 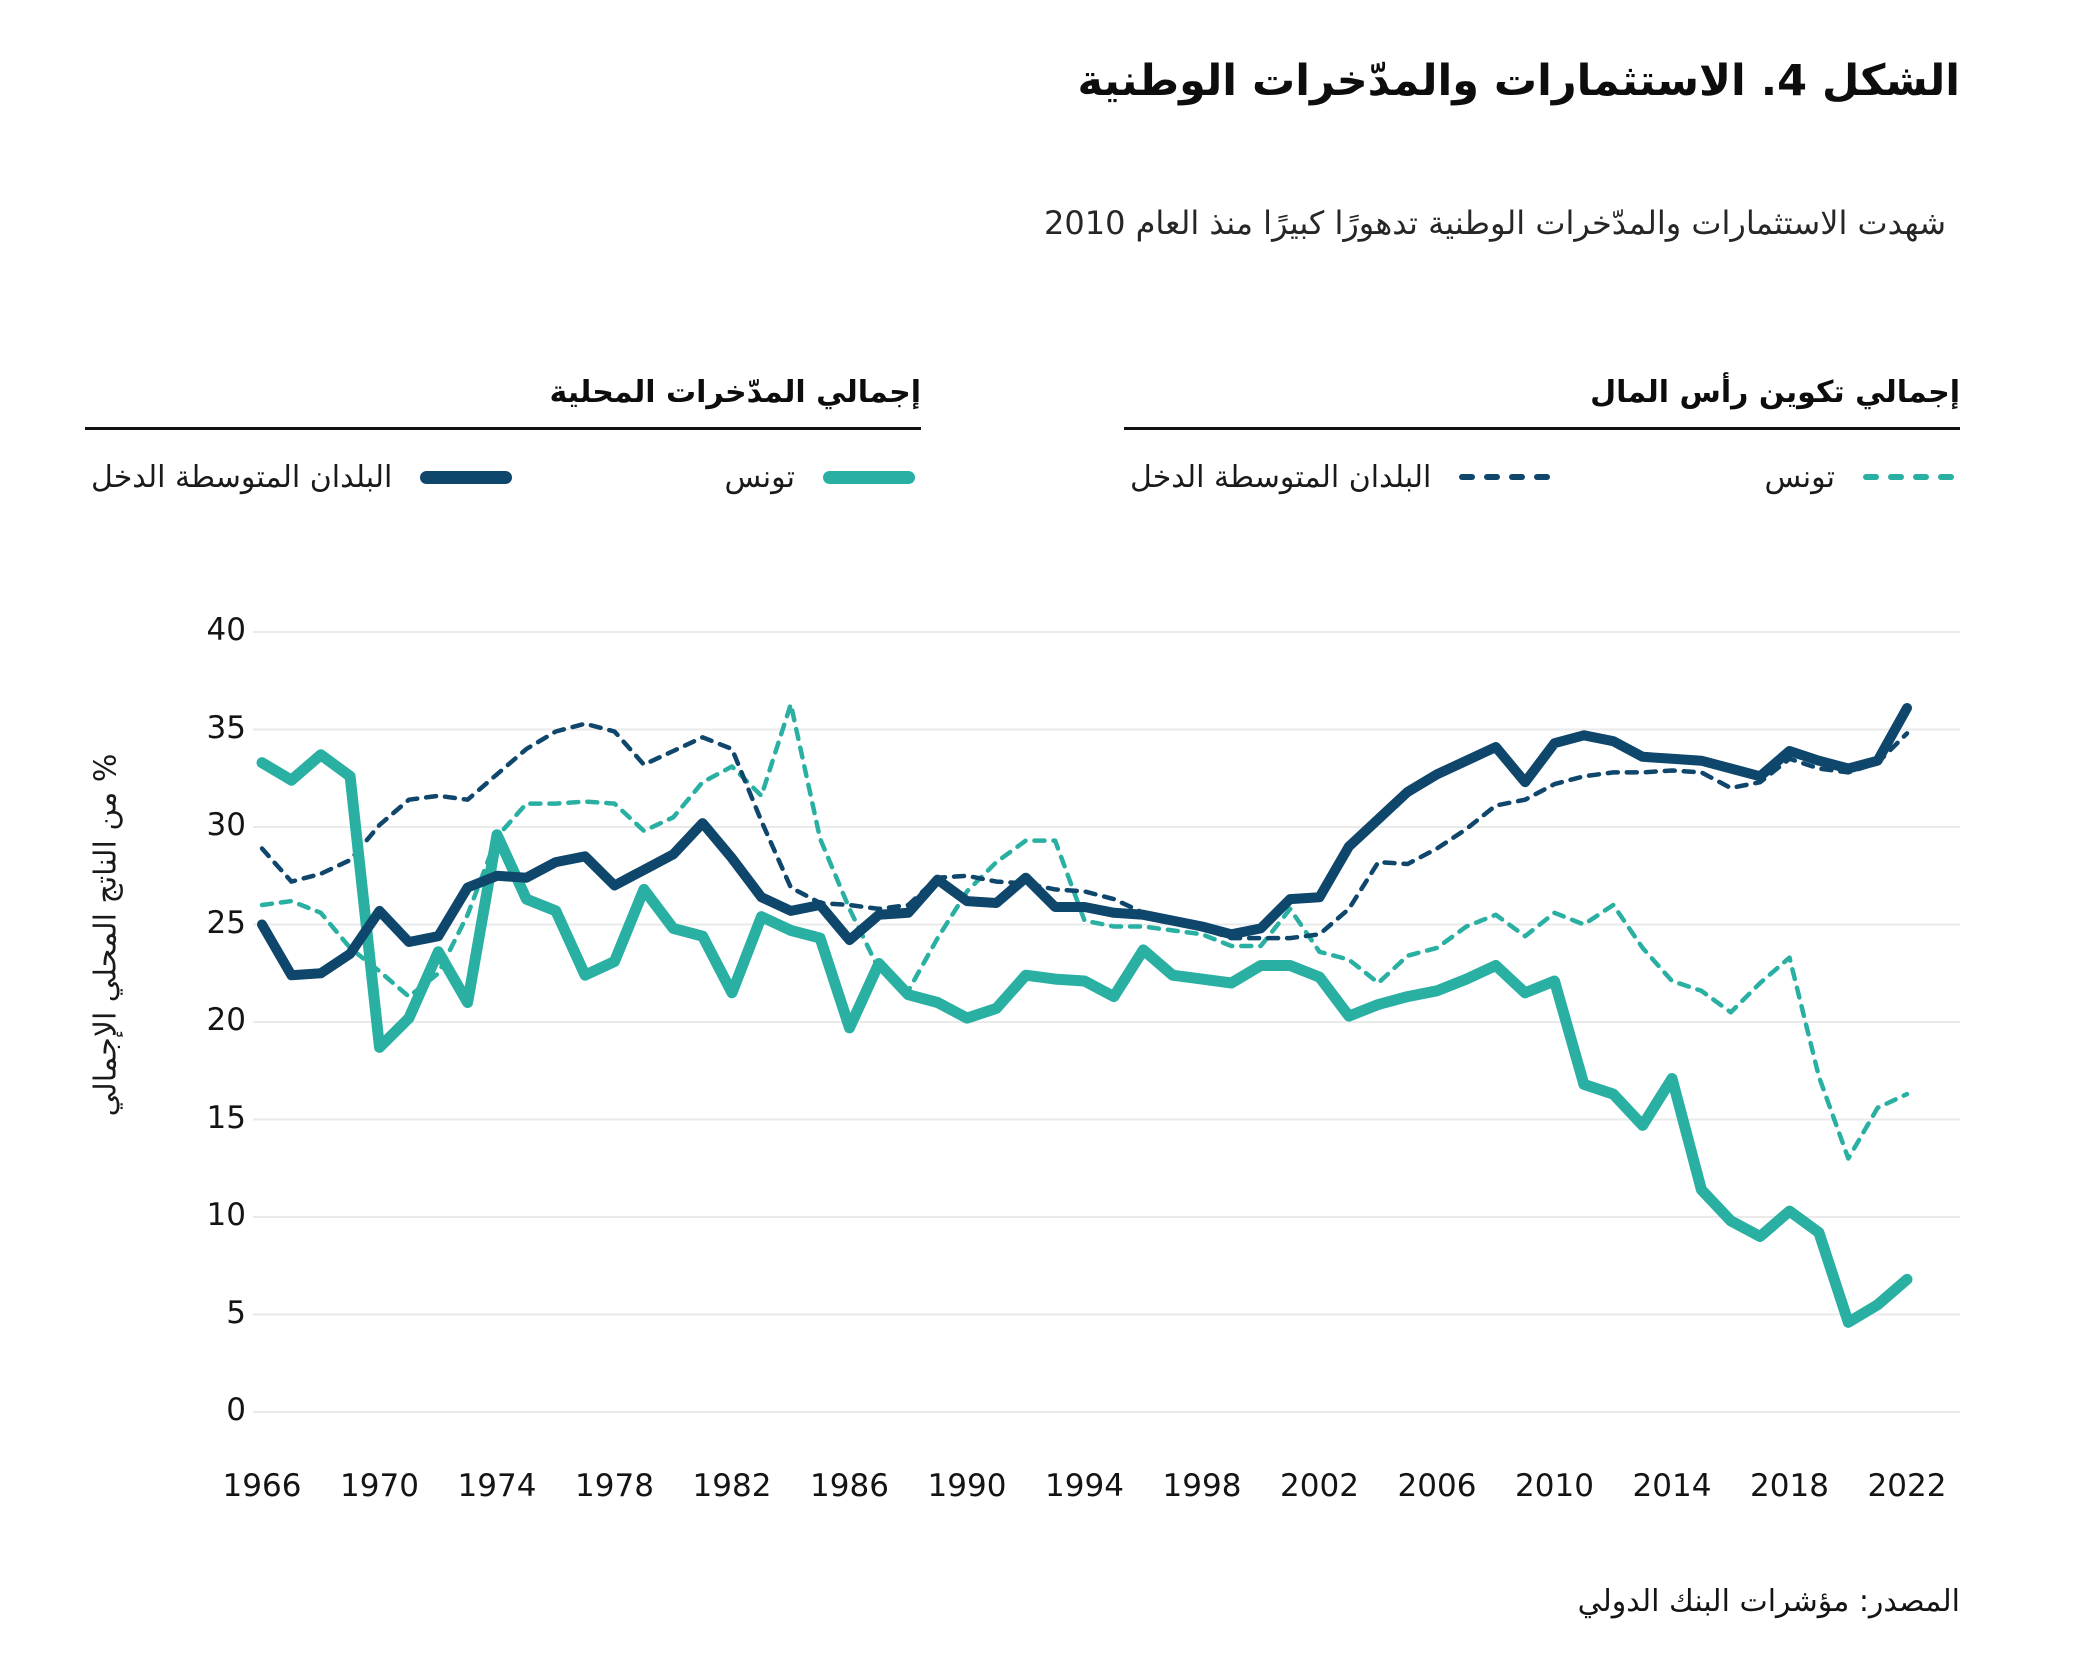 I want to click on x-tick-label: 2010, so click(x=1554, y=1486).